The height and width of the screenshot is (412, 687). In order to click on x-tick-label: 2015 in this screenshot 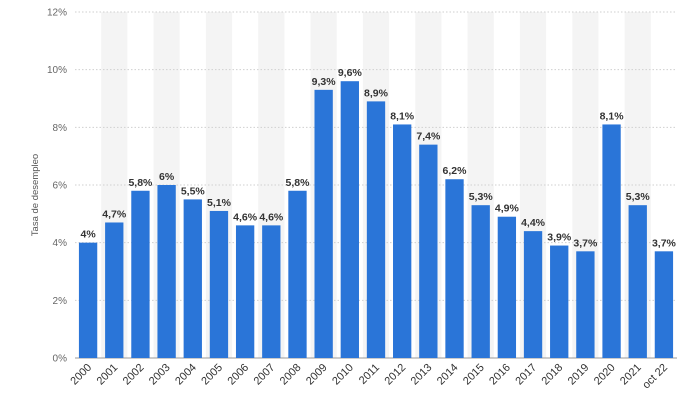, I will do `click(474, 375)`.